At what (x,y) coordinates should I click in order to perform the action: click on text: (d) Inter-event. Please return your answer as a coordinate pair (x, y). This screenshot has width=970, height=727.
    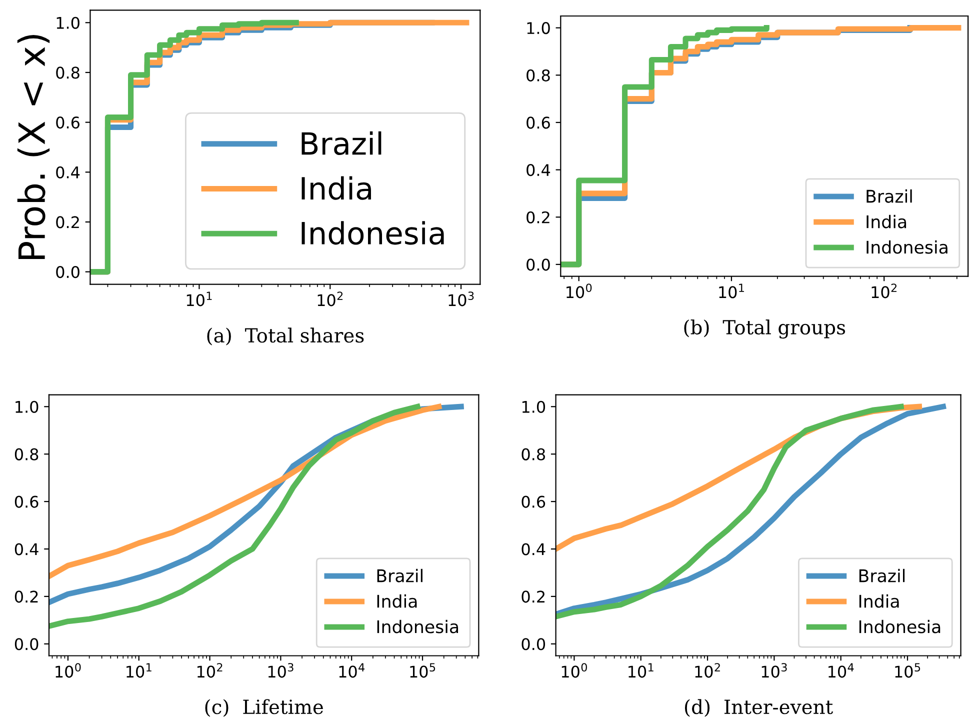
    Looking at the image, I should click on (758, 708).